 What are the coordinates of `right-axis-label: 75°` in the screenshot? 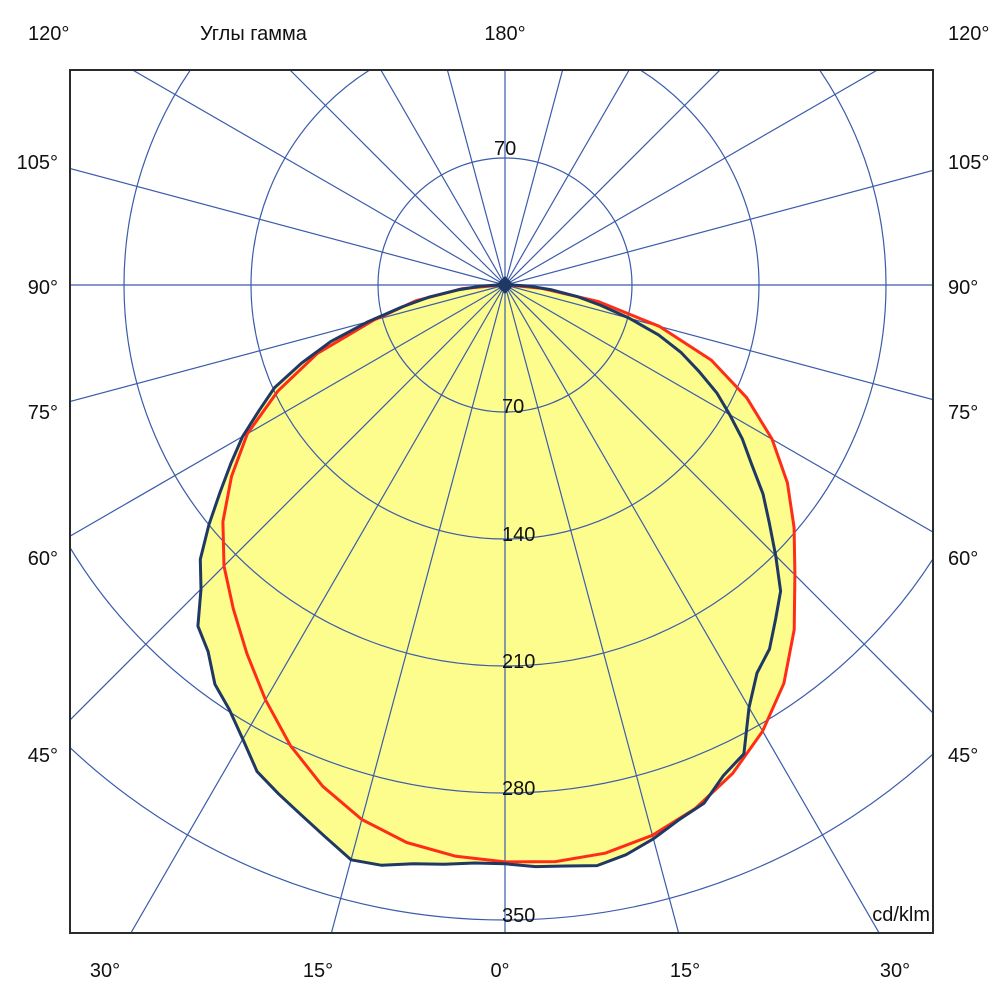 It's located at (963, 413).